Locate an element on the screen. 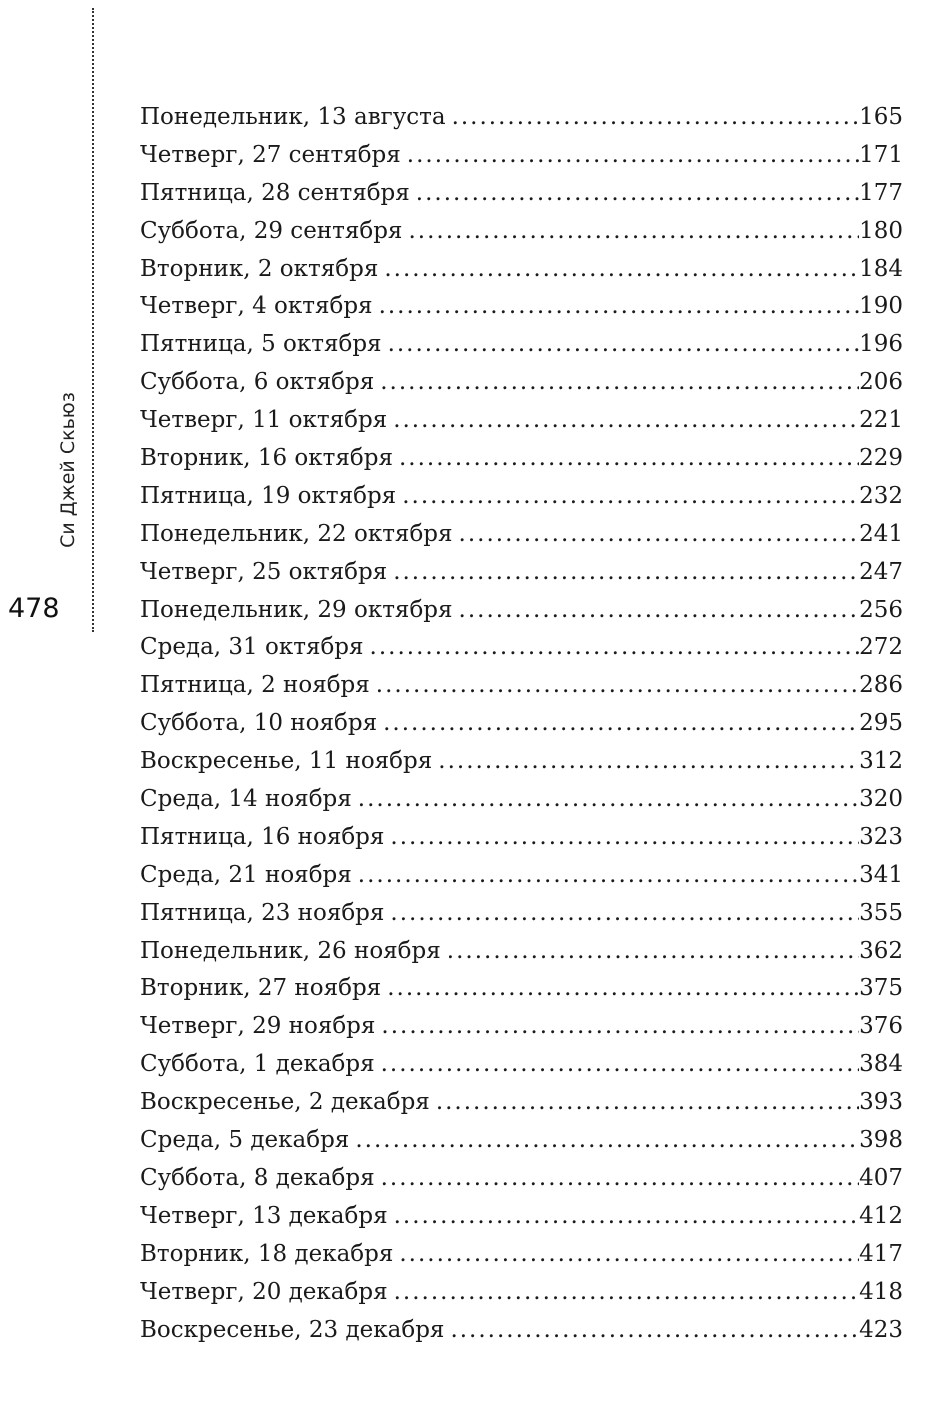  toc-entry-title: Четверг, 20 декабря is located at coordinates (264, 1291).